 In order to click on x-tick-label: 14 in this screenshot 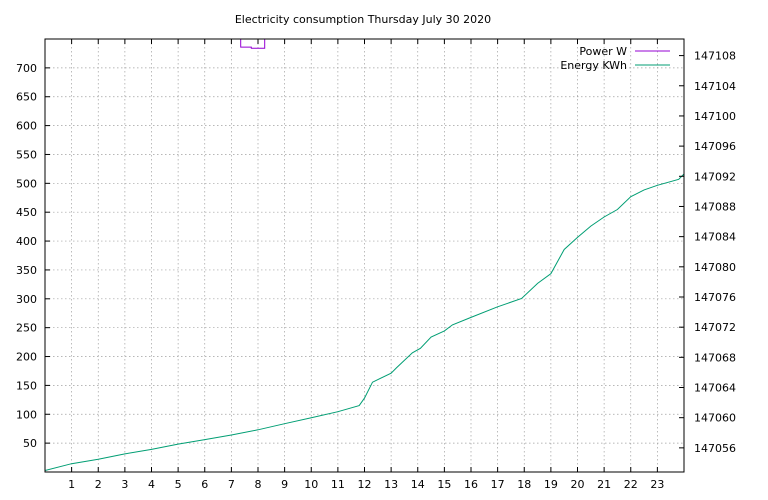, I will do `click(418, 484)`.